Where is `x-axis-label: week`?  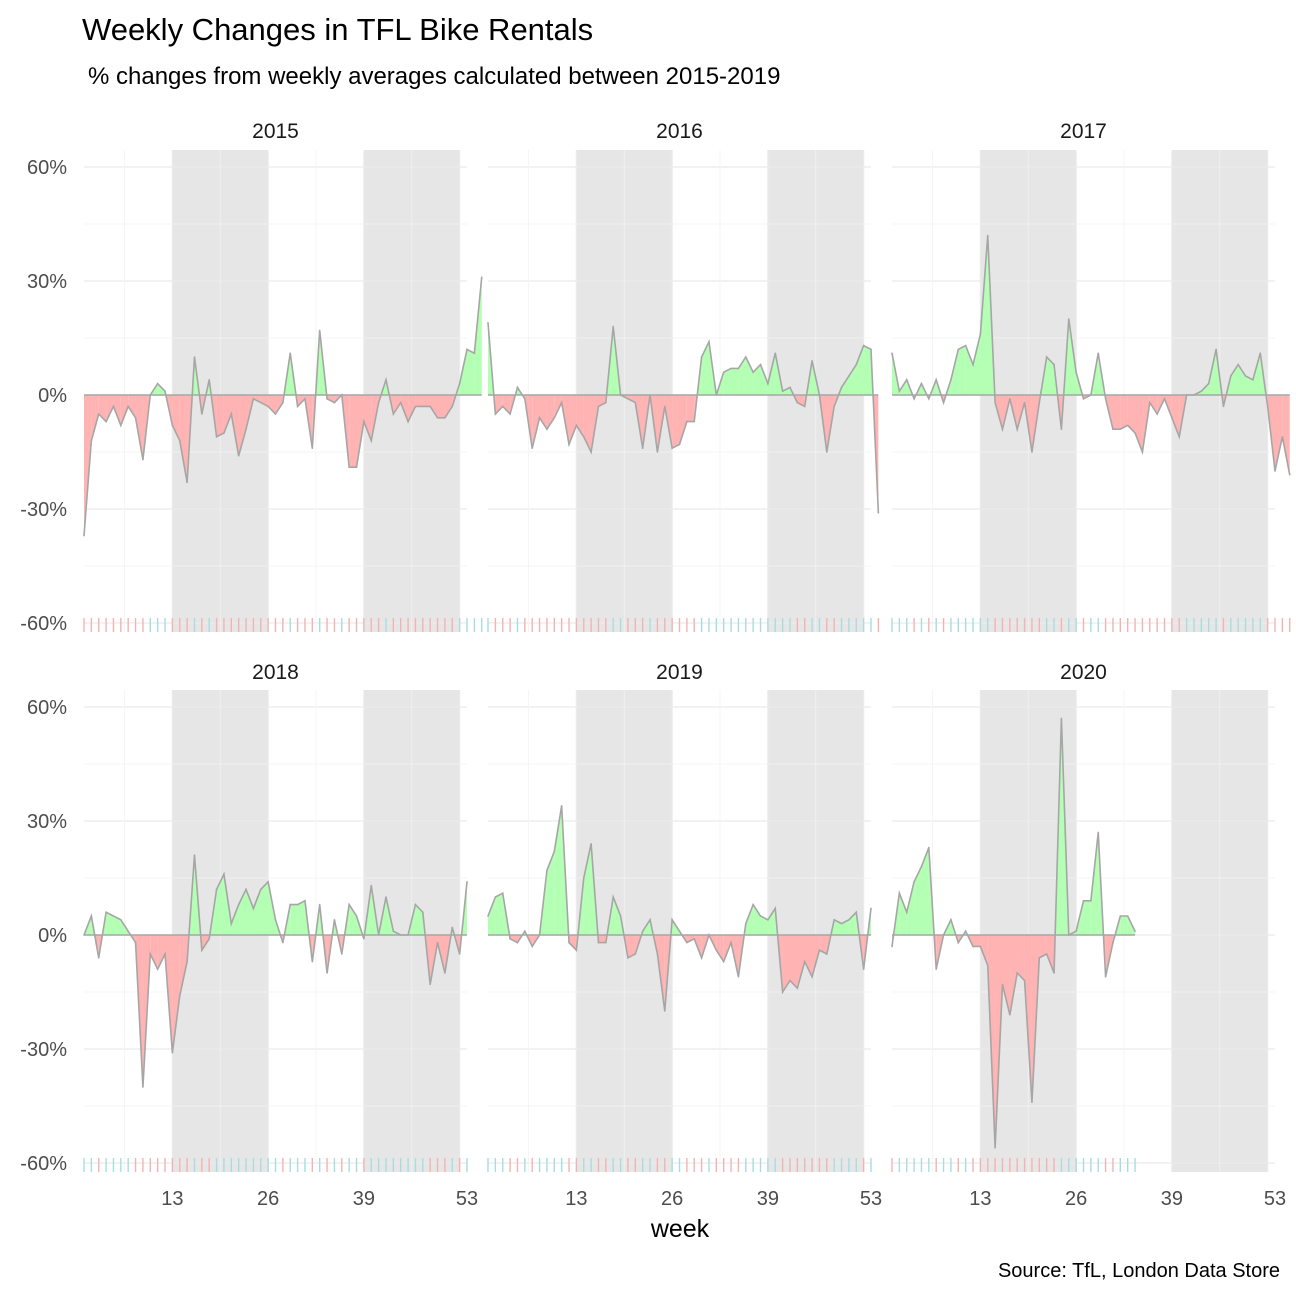
x-axis-label: week is located at coordinates (680, 1229).